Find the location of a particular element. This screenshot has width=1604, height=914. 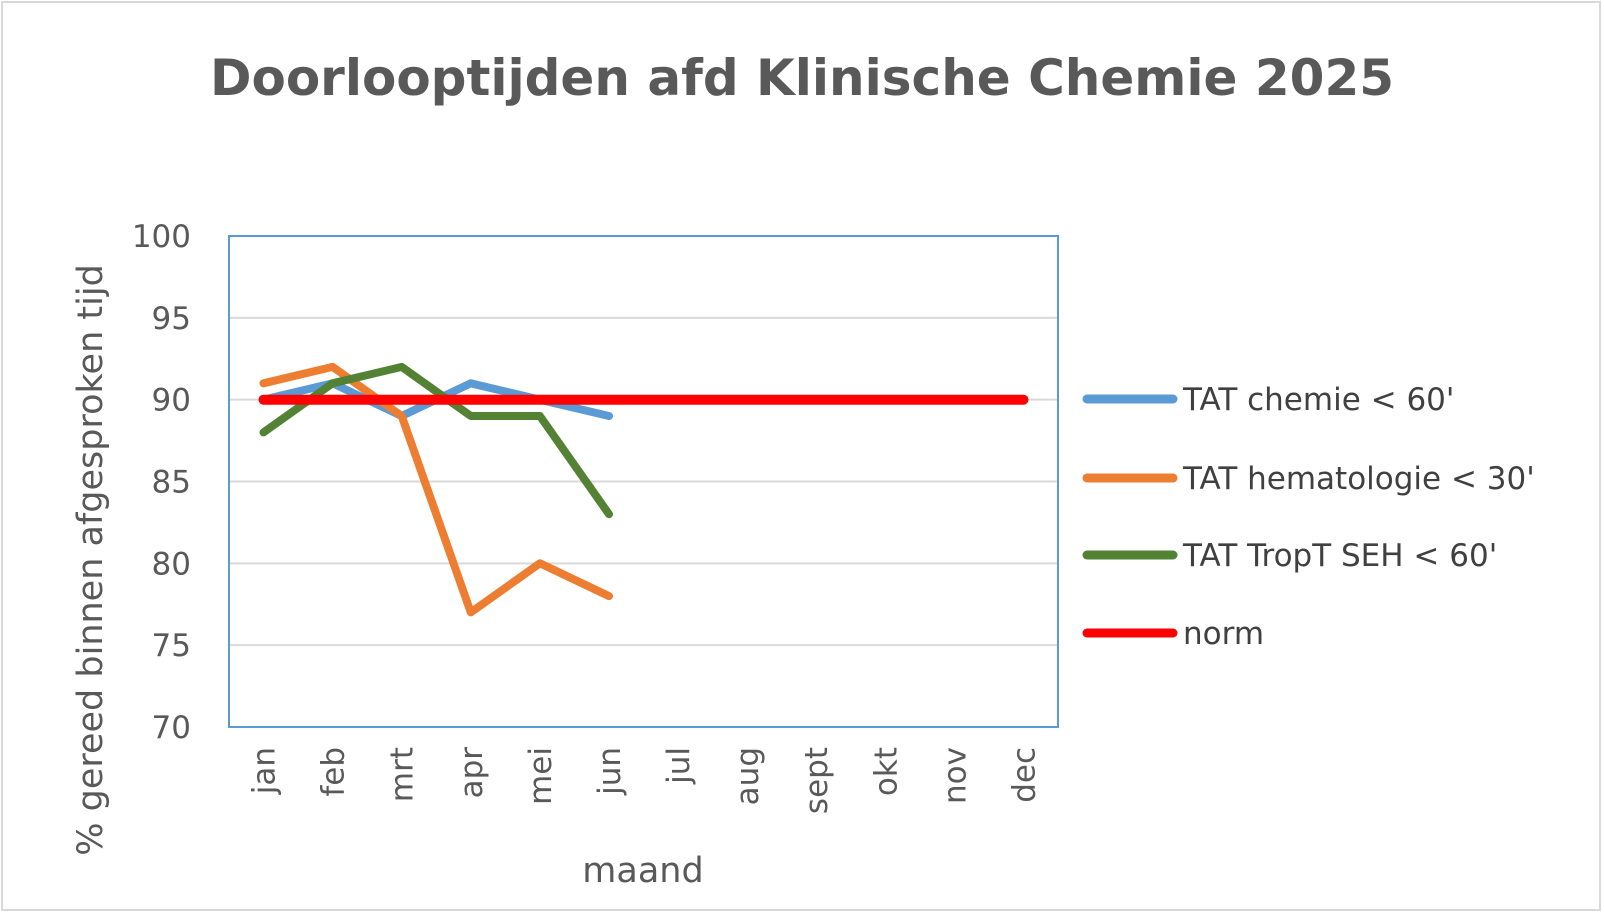

x-axis-title: maand is located at coordinates (642, 871).